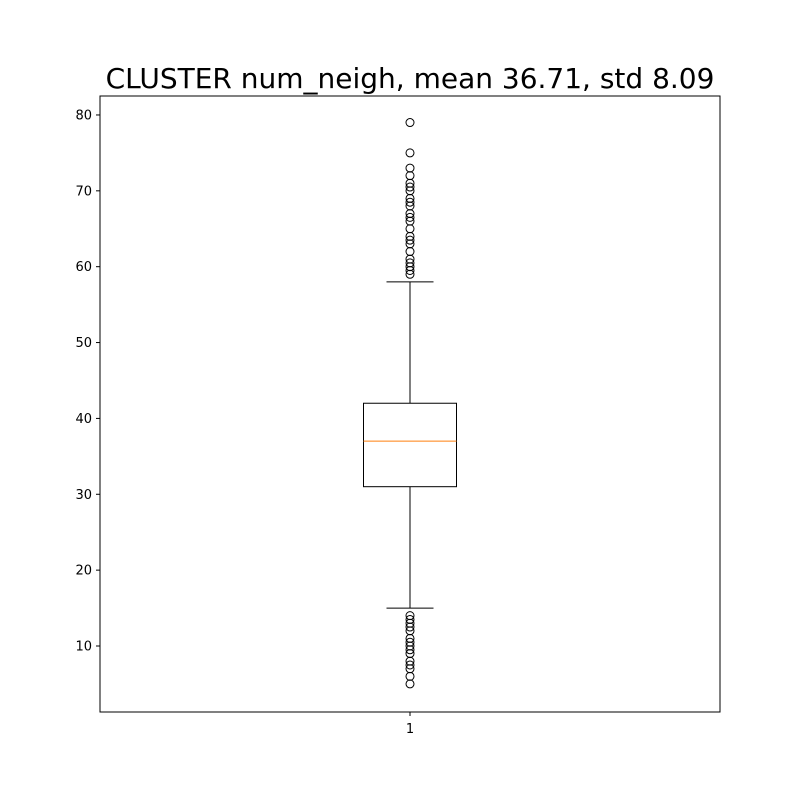 Image resolution: width=800 pixels, height=800 pixels. What do you see at coordinates (410, 729) in the screenshot?
I see `x-tick-label: 1` at bounding box center [410, 729].